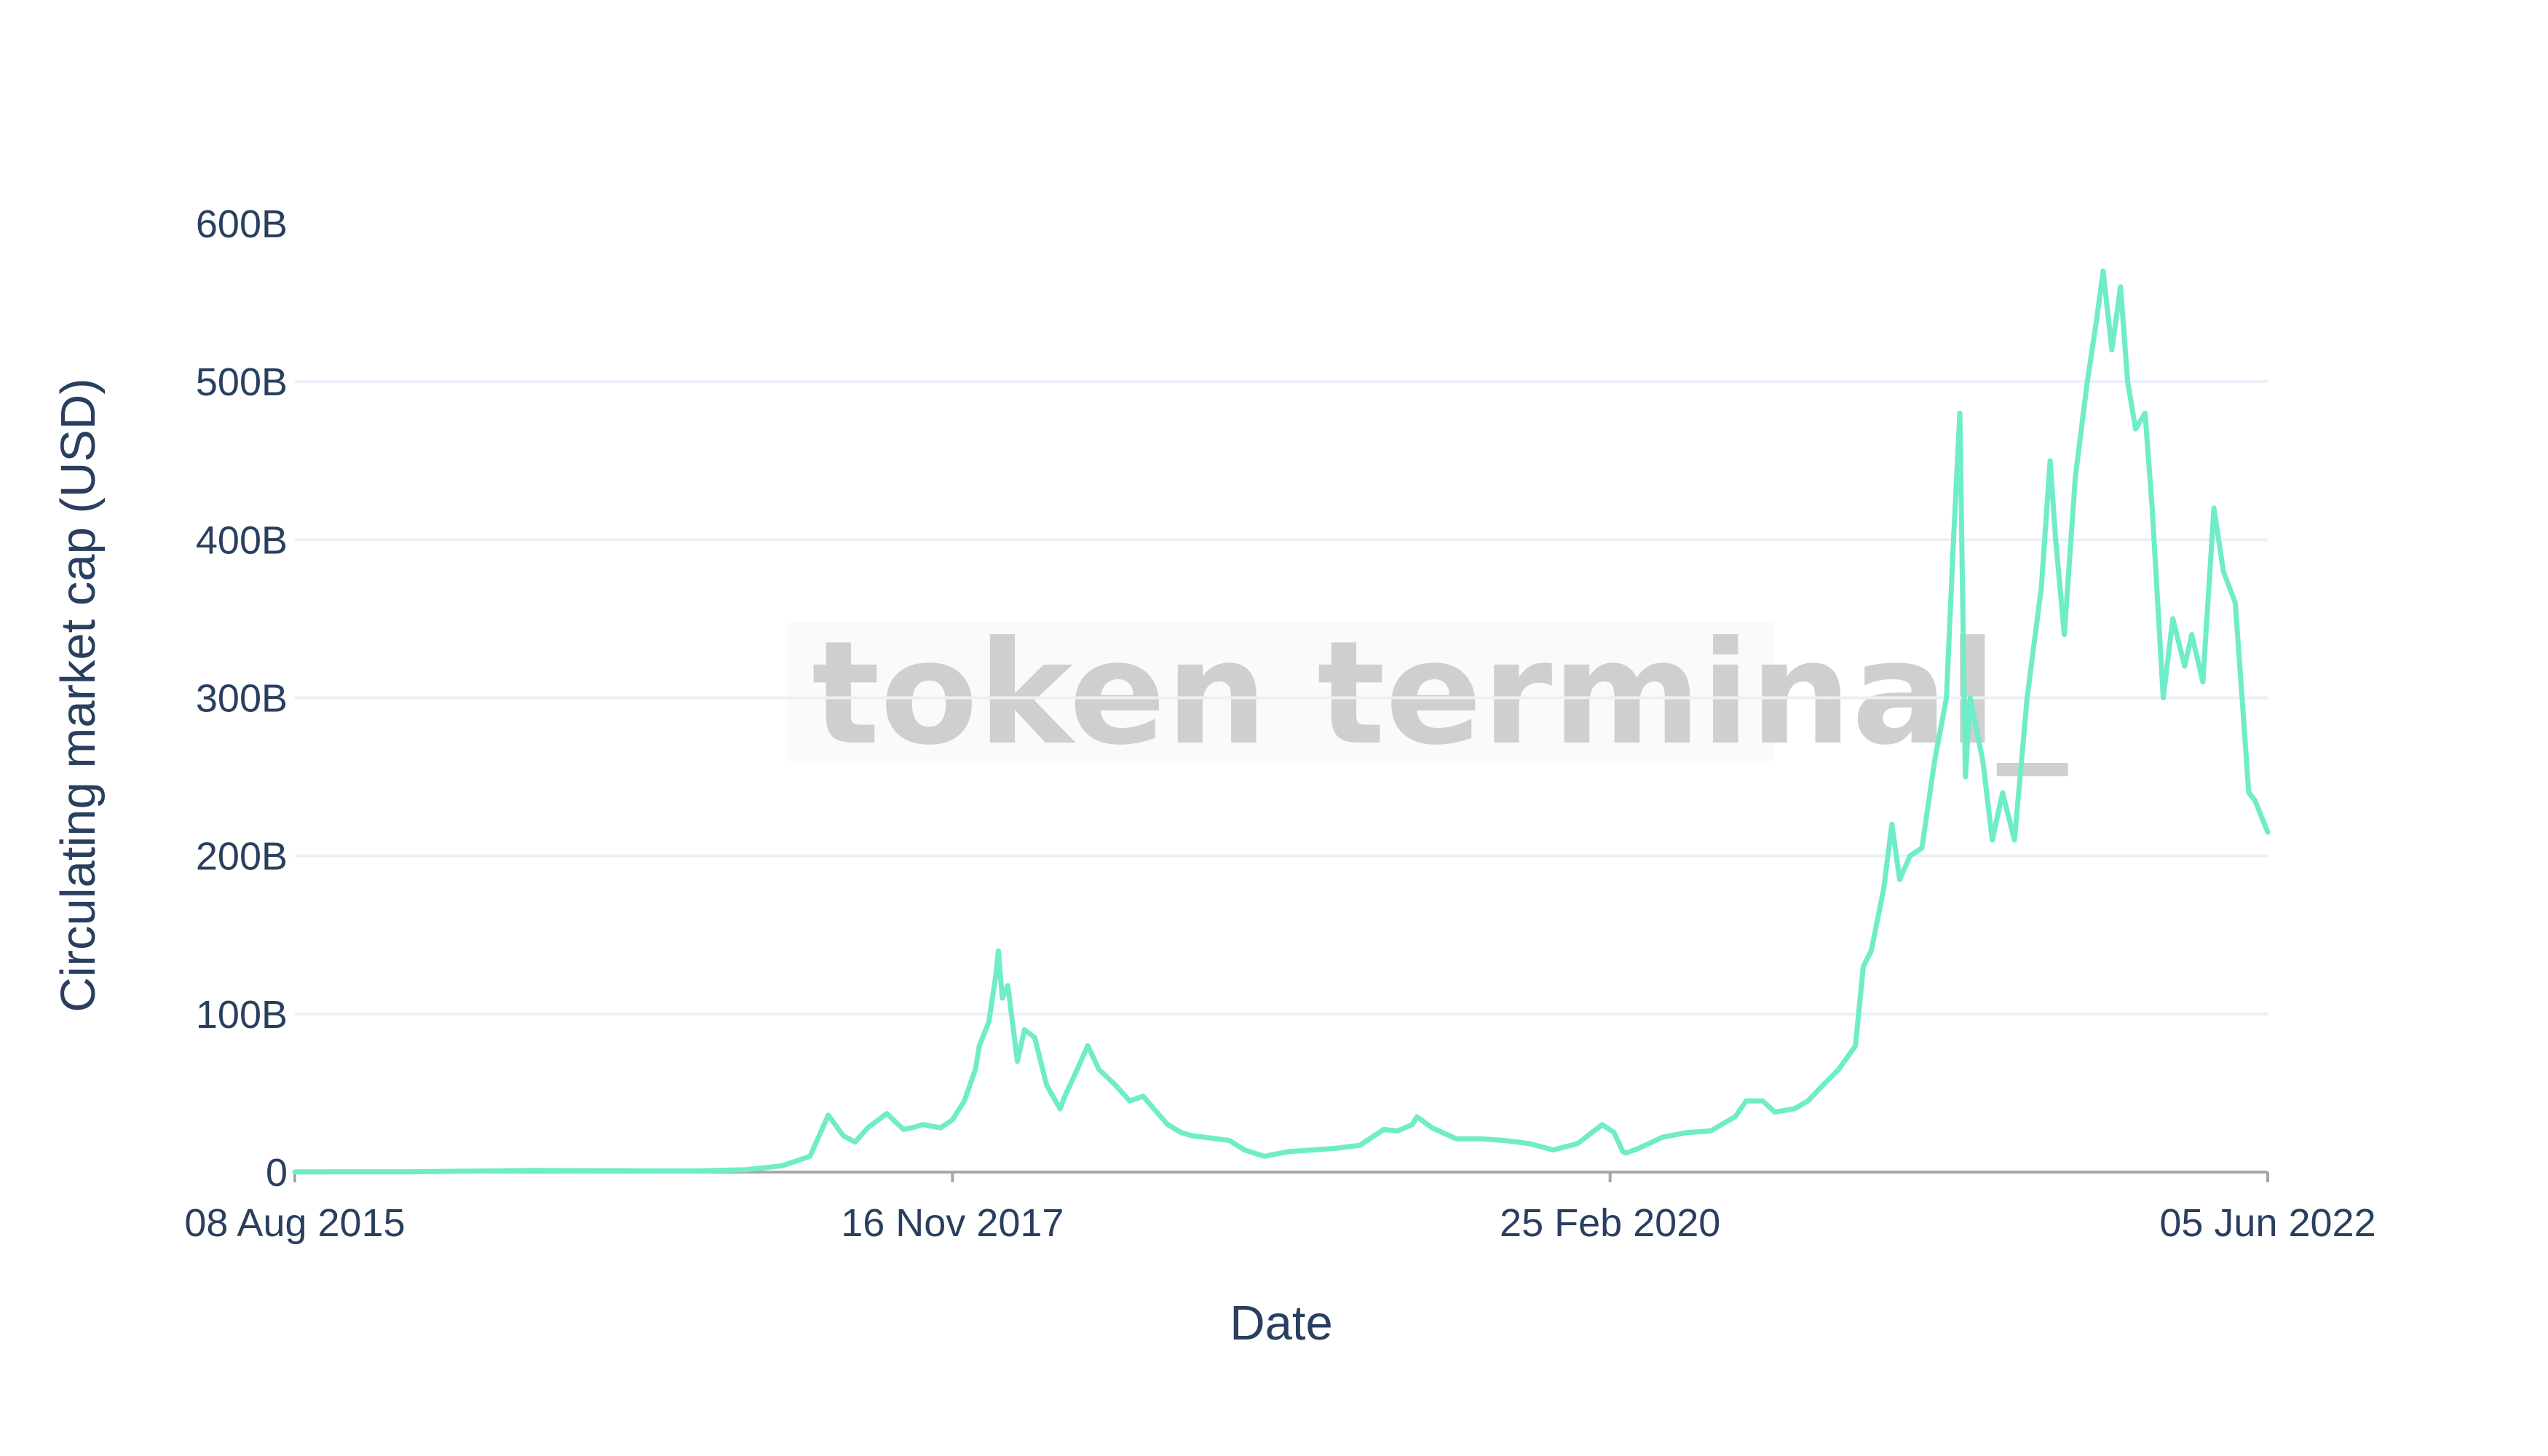 The image size is (2548, 1456). I want to click on watermark-logo: token terminal_, so click(1428, 694).